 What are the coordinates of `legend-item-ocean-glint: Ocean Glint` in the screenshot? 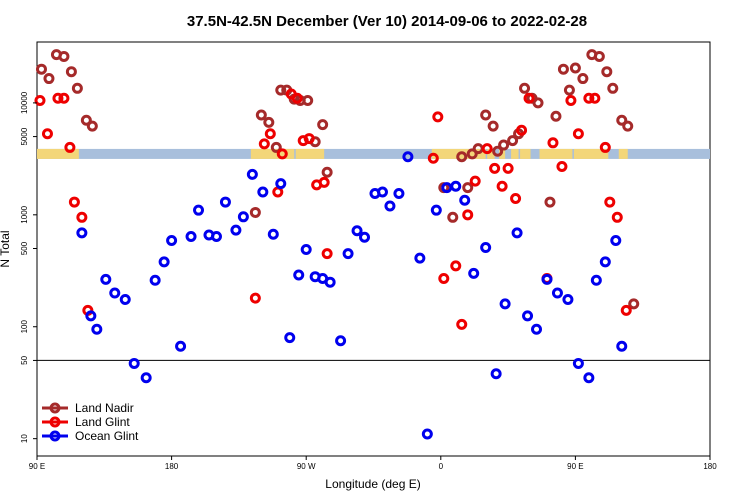 It's located at (90, 436).